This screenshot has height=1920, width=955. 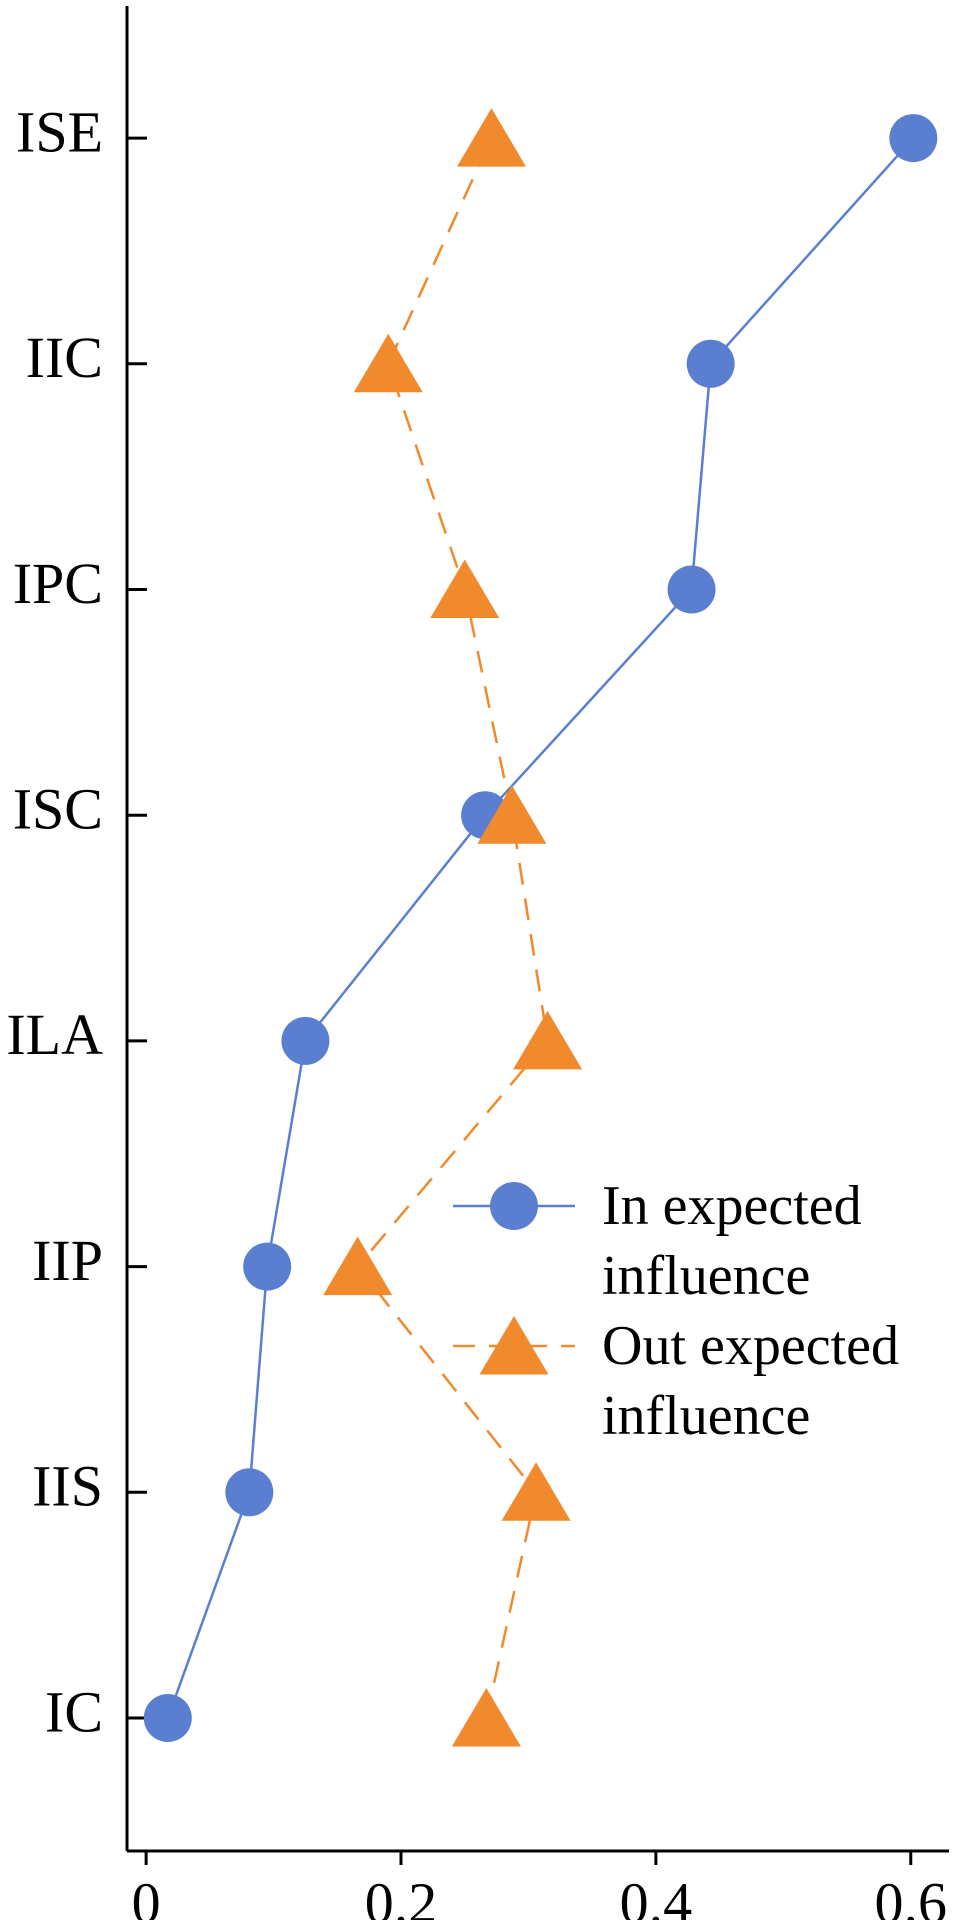 What do you see at coordinates (732, 1241) in the screenshot?
I see `legend-label: In expected influence` at bounding box center [732, 1241].